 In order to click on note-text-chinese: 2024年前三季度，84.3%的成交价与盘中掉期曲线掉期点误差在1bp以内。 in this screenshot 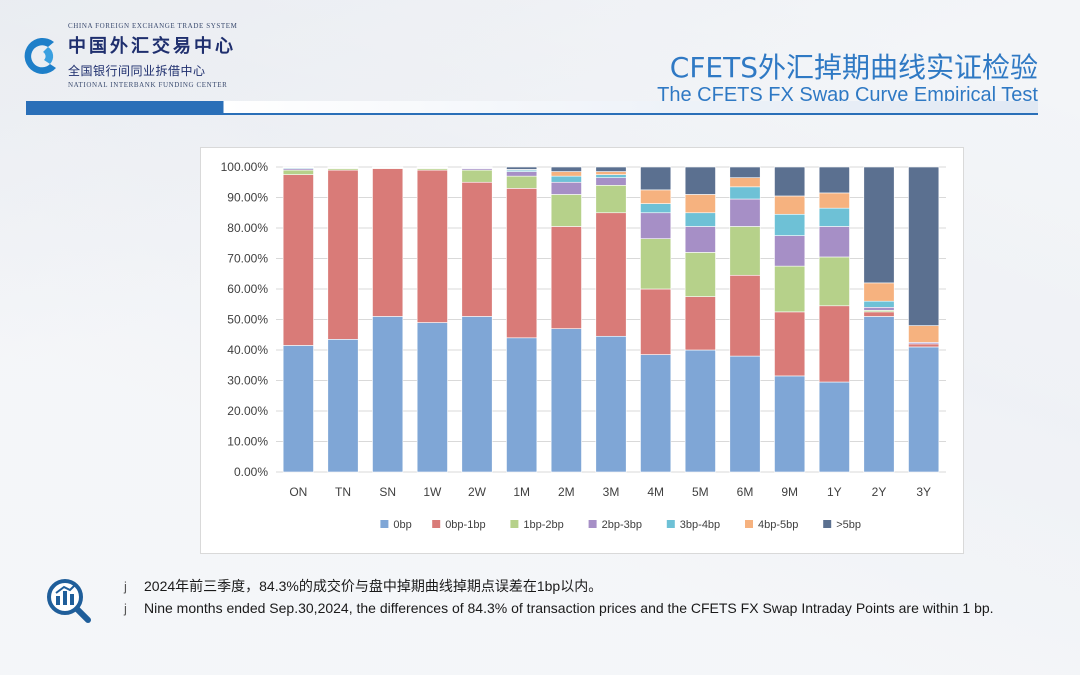, I will do `click(373, 586)`.